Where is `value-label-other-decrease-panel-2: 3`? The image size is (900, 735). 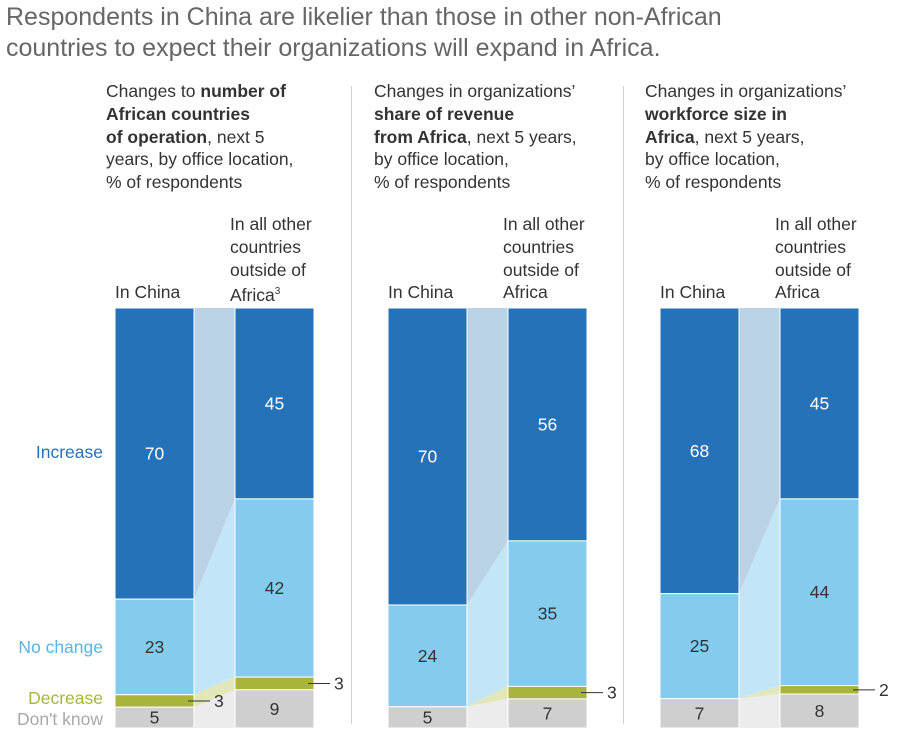 value-label-other-decrease-panel-2: 3 is located at coordinates (612, 693).